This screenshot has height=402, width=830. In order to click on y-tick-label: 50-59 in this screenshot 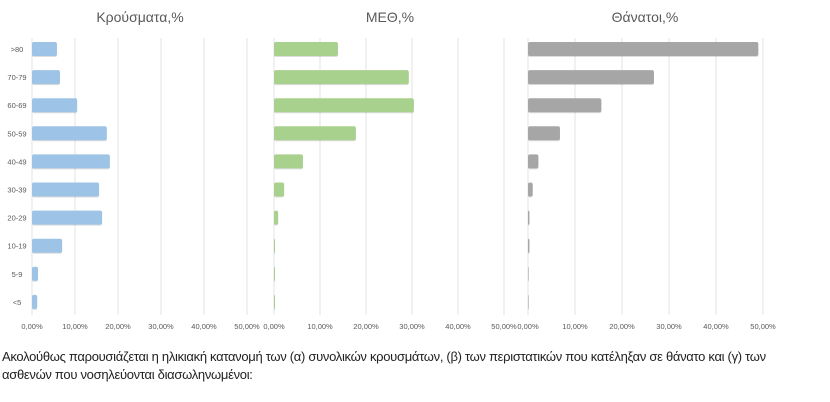, I will do `click(16, 133)`.